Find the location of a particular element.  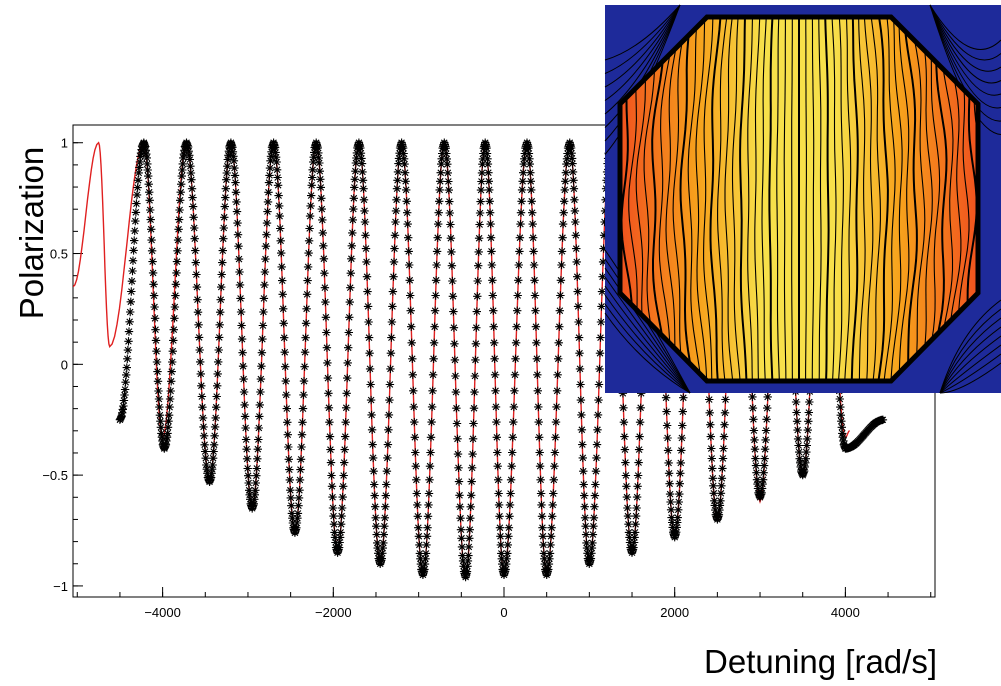

y-tick-label: 0 is located at coordinates (64, 364).